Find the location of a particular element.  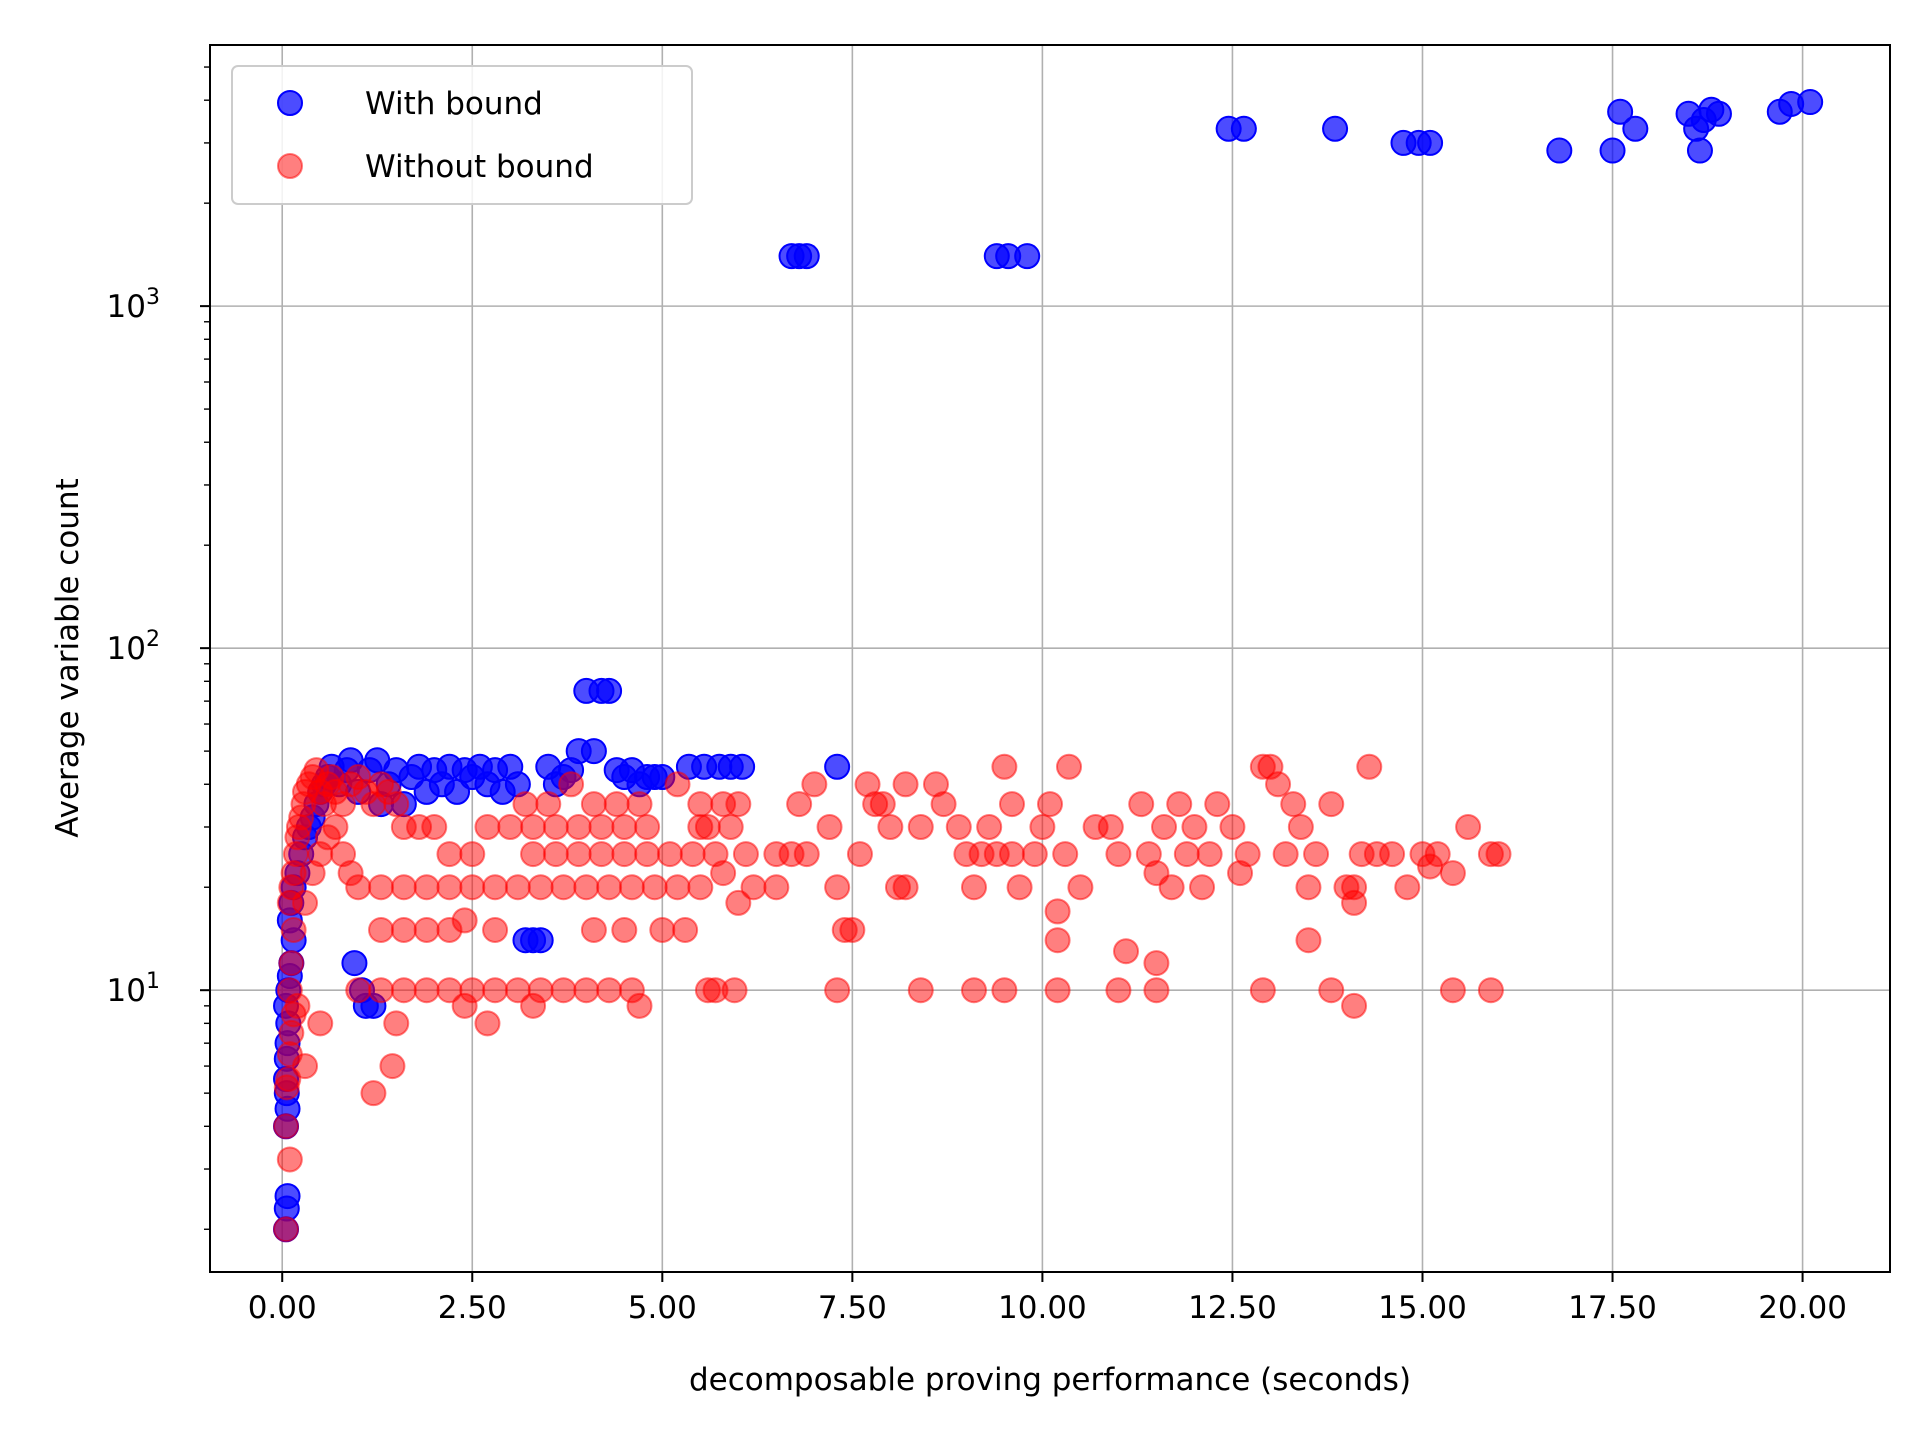

x-tick-label: 20.00 is located at coordinates (1802, 1308).